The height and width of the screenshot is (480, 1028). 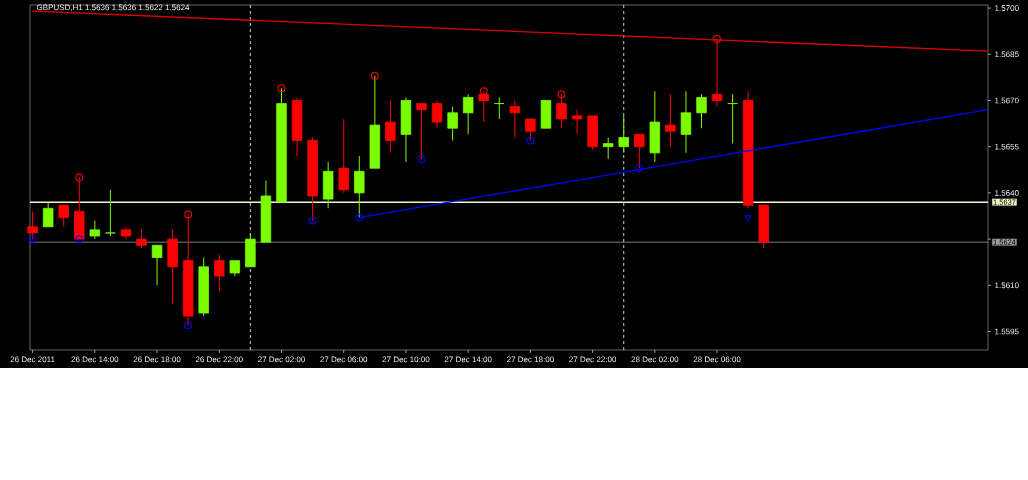 What do you see at coordinates (95, 359) in the screenshot?
I see `x-tick-label: 26 Dec 14:00` at bounding box center [95, 359].